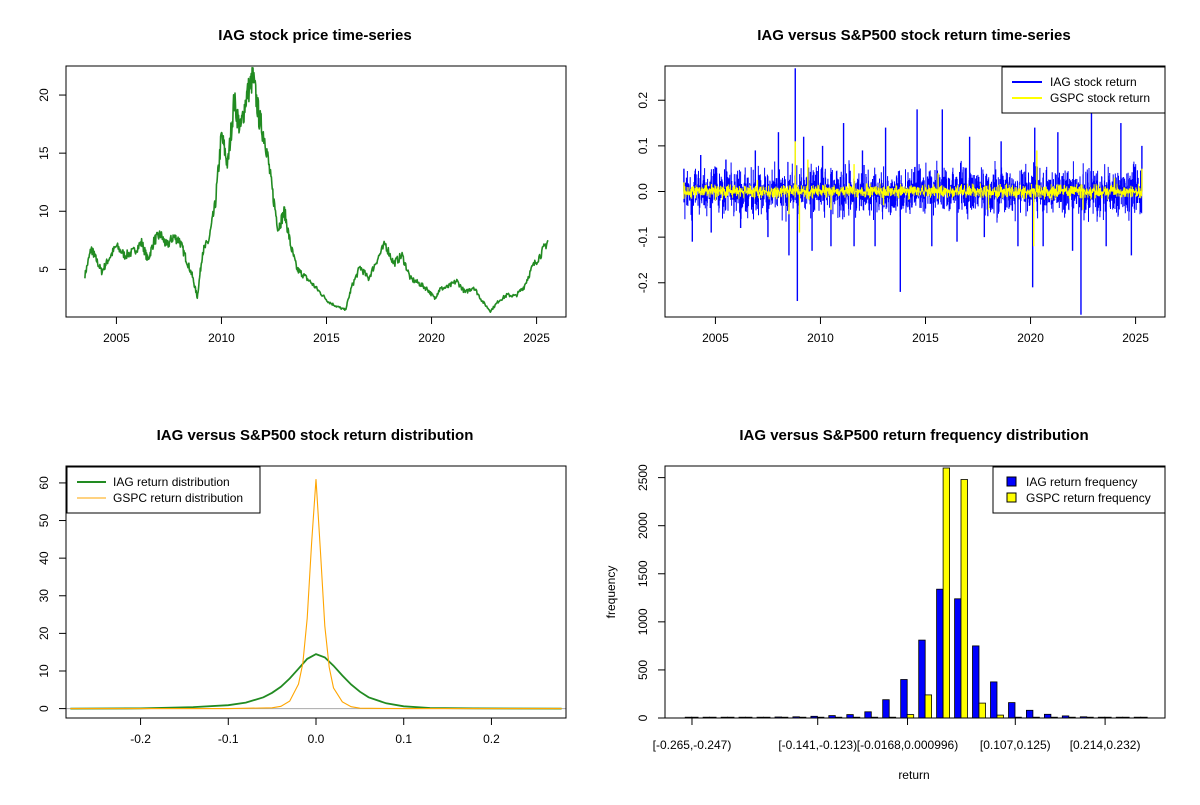  Describe the element at coordinates (643, 191) in the screenshot. I see `y-tick-label: 0.0` at that location.